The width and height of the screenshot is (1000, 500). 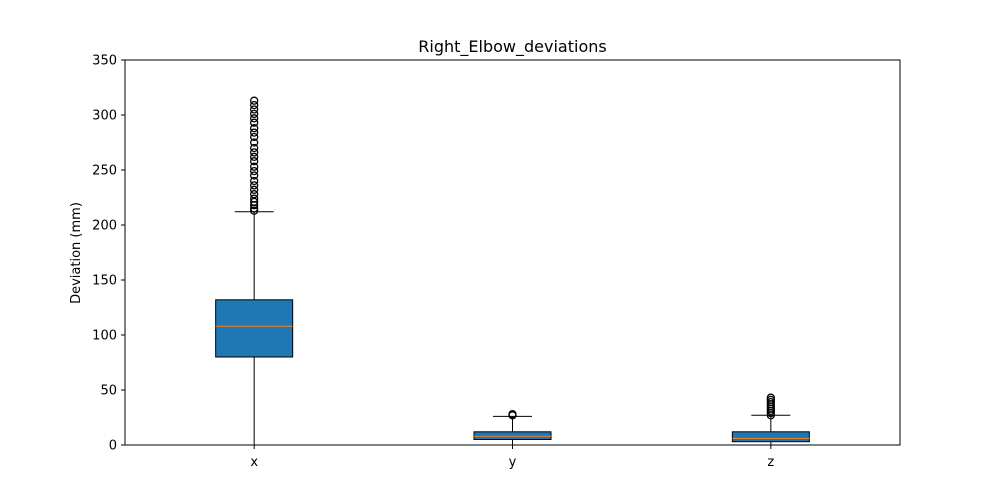 I want to click on y-tick-label: 100, so click(x=104, y=336).